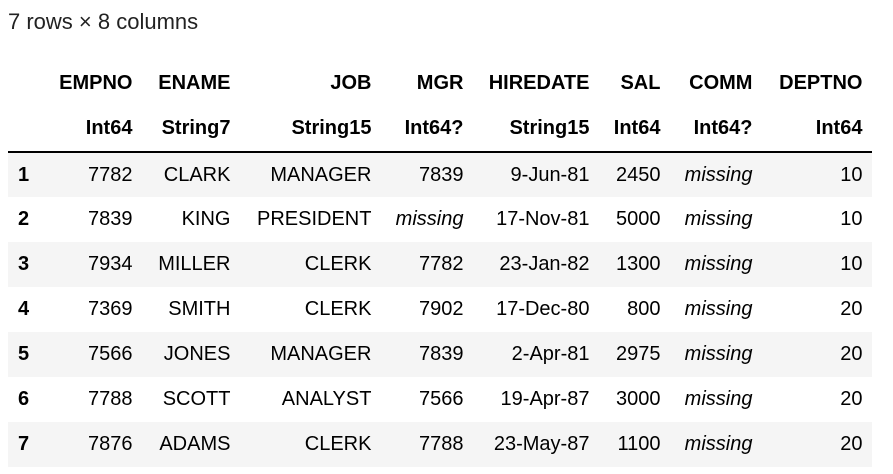 This screenshot has height=474, width=893. I want to click on cell-sal: 800, so click(644, 309).